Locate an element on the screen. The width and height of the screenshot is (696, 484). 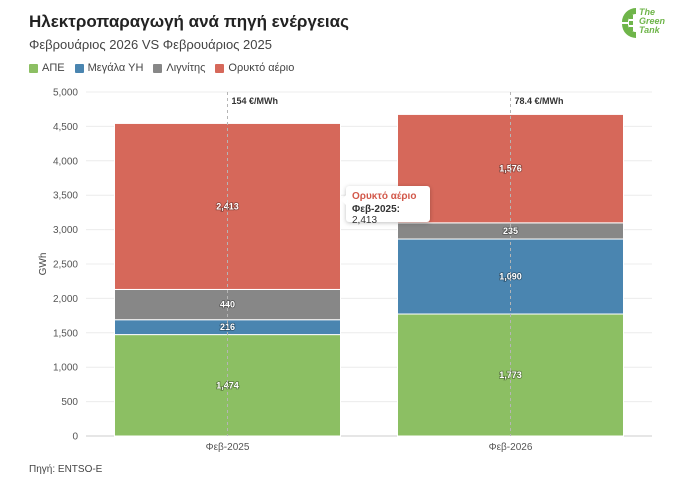
tooltip-title: Ορυκτό αέριο is located at coordinates (384, 196).